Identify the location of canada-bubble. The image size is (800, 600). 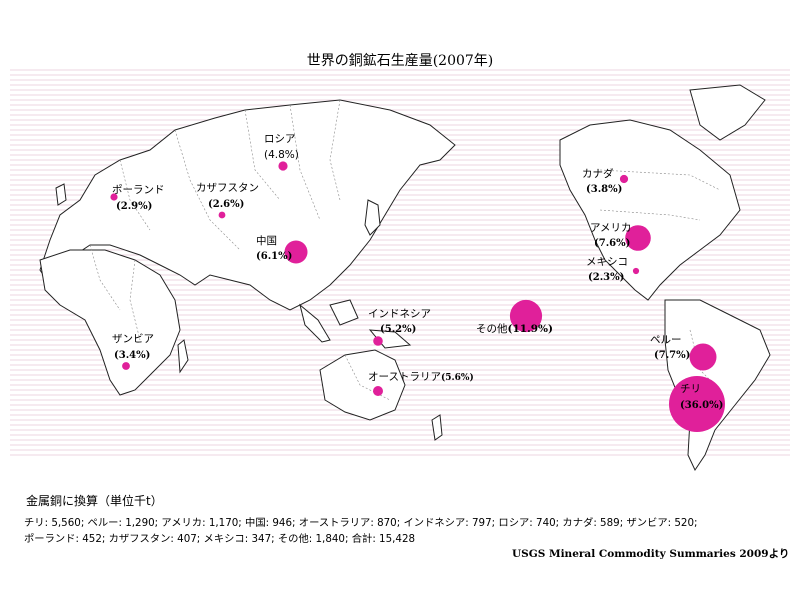
(624, 179).